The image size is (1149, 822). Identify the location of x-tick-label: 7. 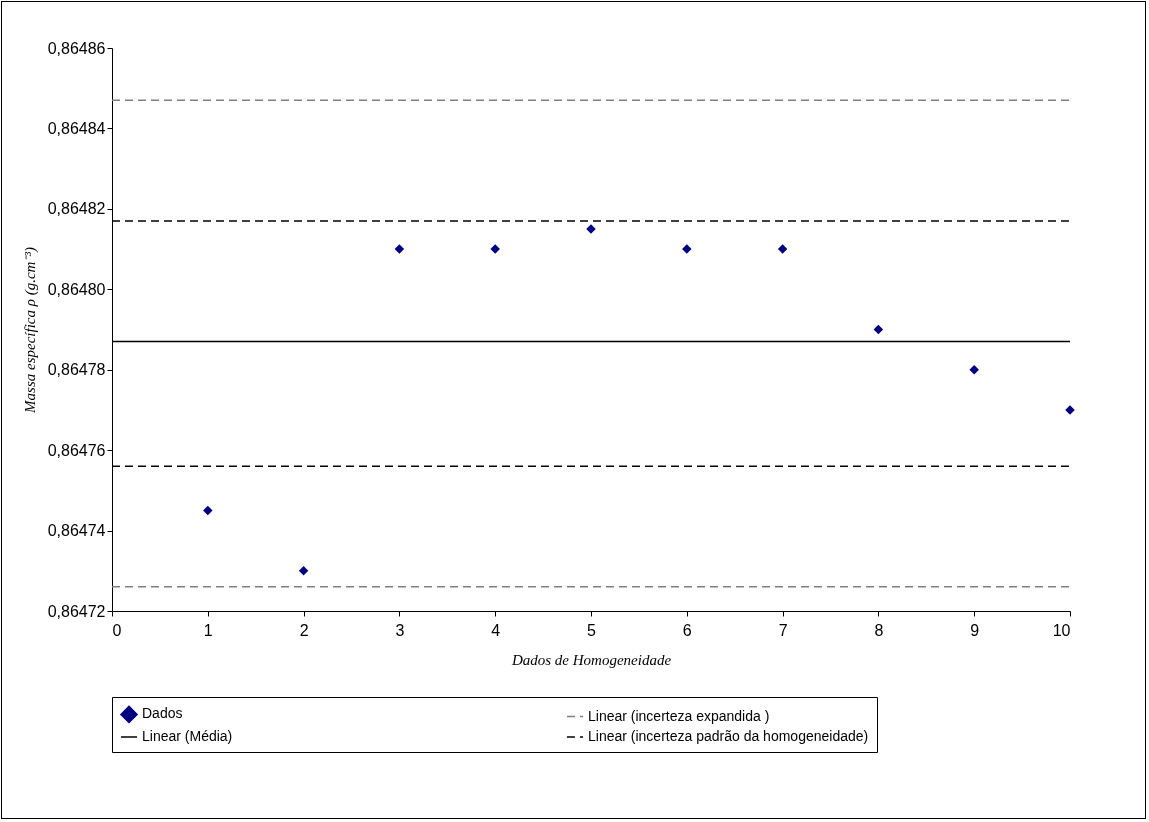
(783, 630).